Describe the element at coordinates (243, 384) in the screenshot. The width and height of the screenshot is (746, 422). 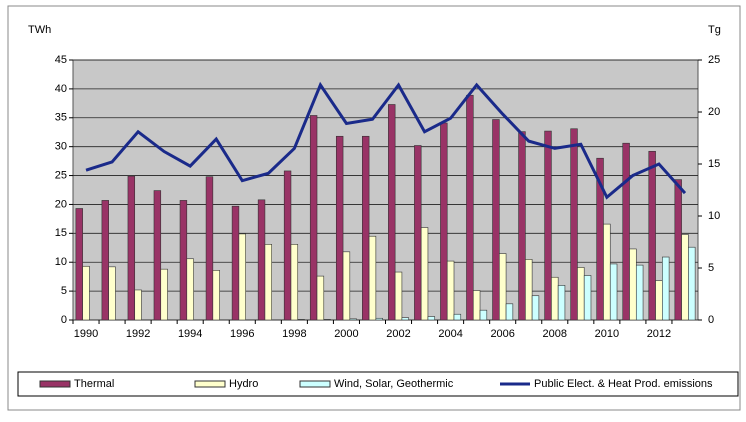
I see `legend-label: Hydro` at that location.